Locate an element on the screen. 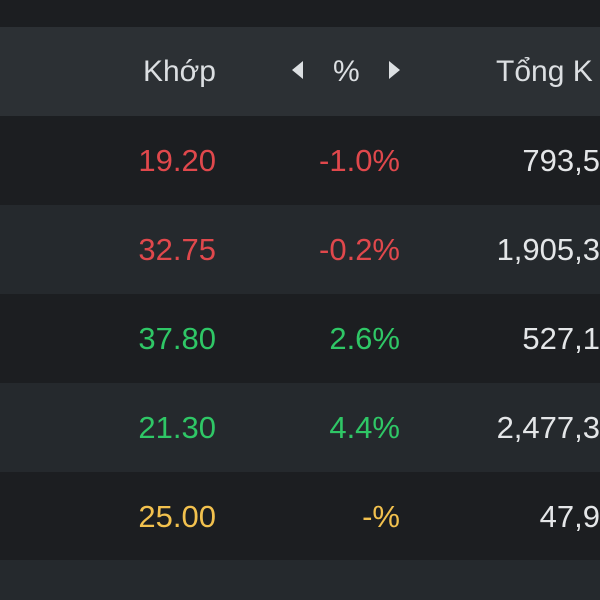 This screenshot has height=600, width=600. table-row: 37.80 2.6% 527,1 is located at coordinates (300, 338).